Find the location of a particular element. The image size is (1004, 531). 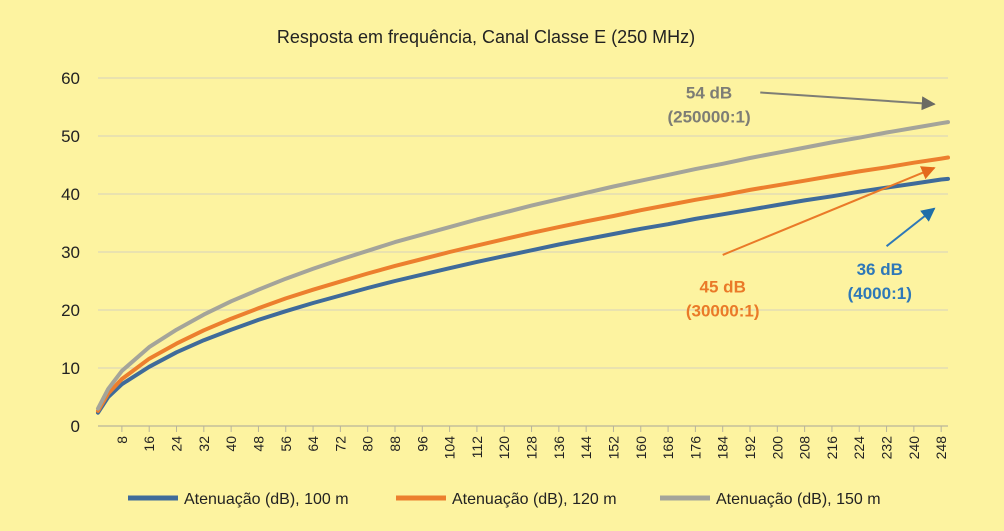

x-tick-label: 72 is located at coordinates (340, 444).